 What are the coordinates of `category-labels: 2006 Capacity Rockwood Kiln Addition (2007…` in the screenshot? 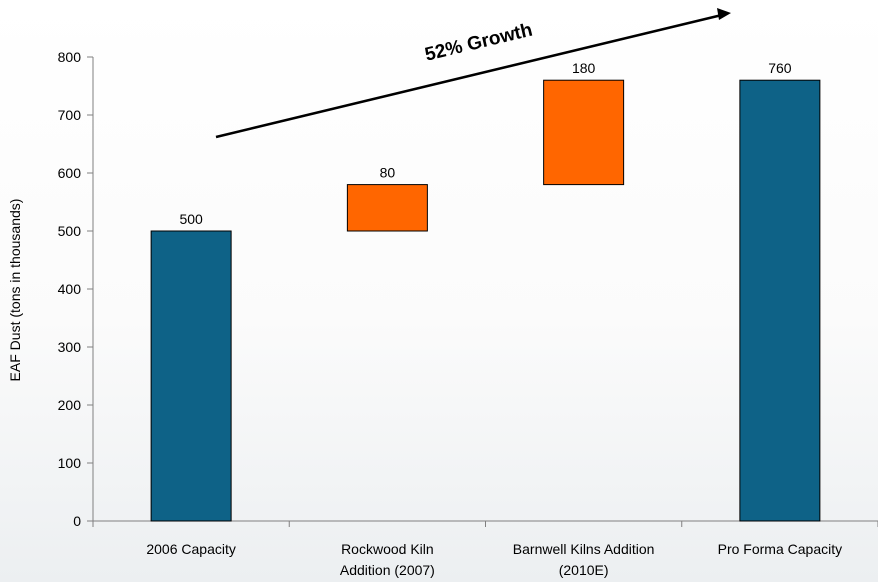 It's located at (494, 559).